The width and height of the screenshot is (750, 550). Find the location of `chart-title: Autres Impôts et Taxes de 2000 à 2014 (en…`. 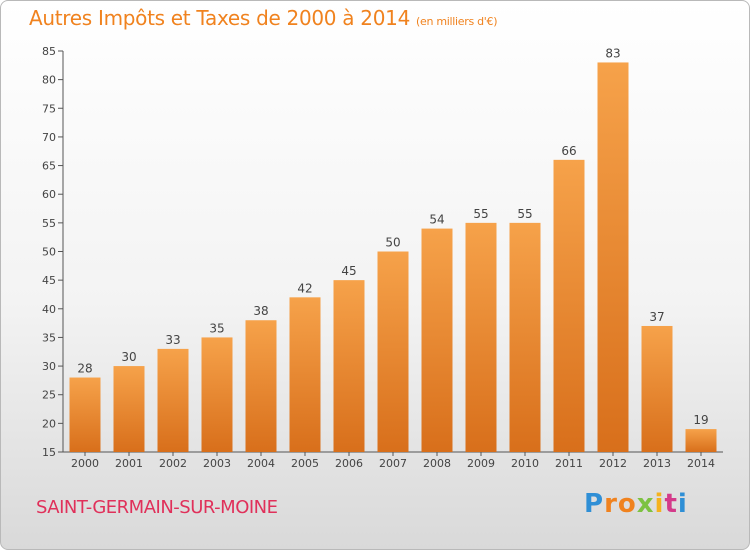

chart-title: Autres Impôts et Taxes de 2000 à 2014 (en… is located at coordinates (263, 18).